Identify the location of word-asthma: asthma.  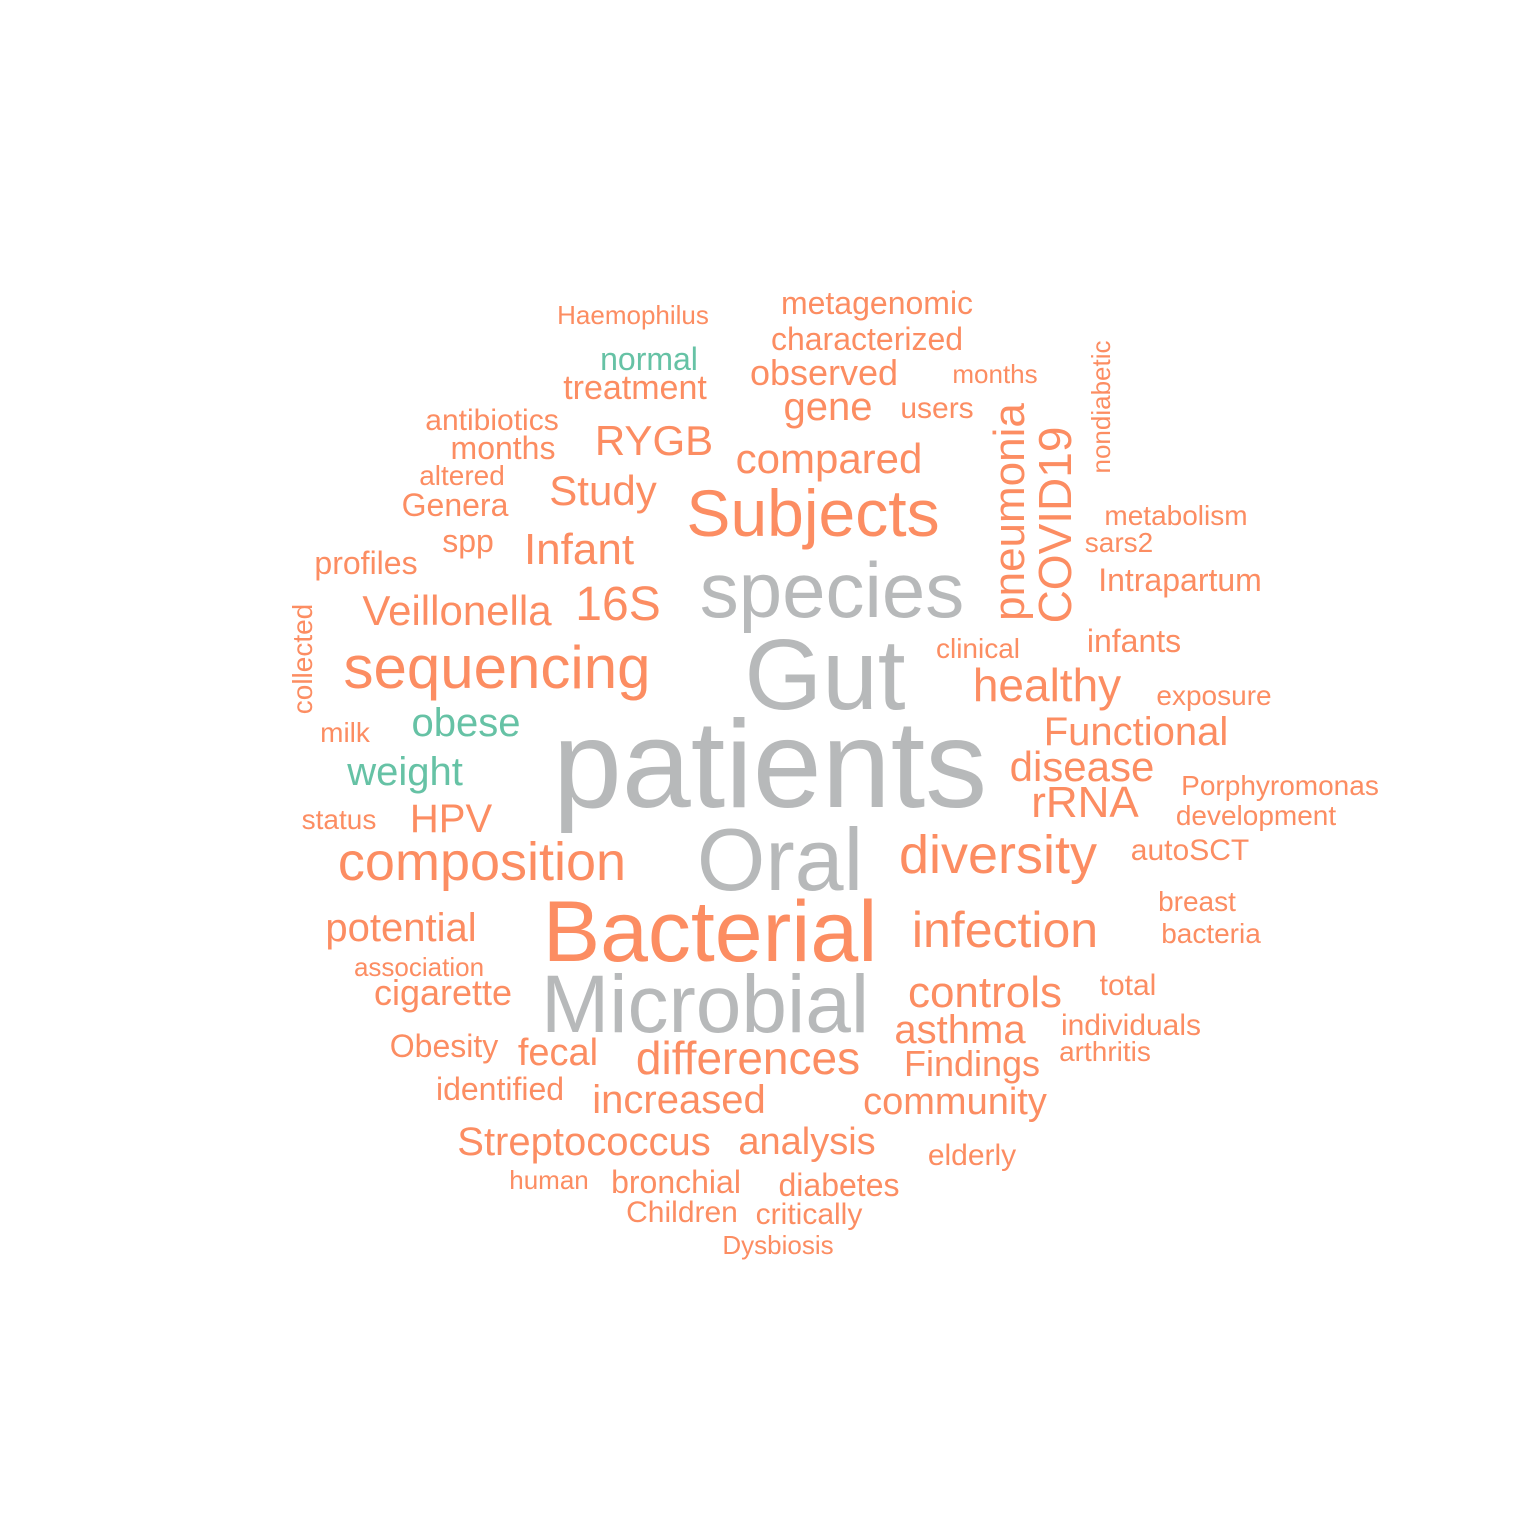
(960, 1030).